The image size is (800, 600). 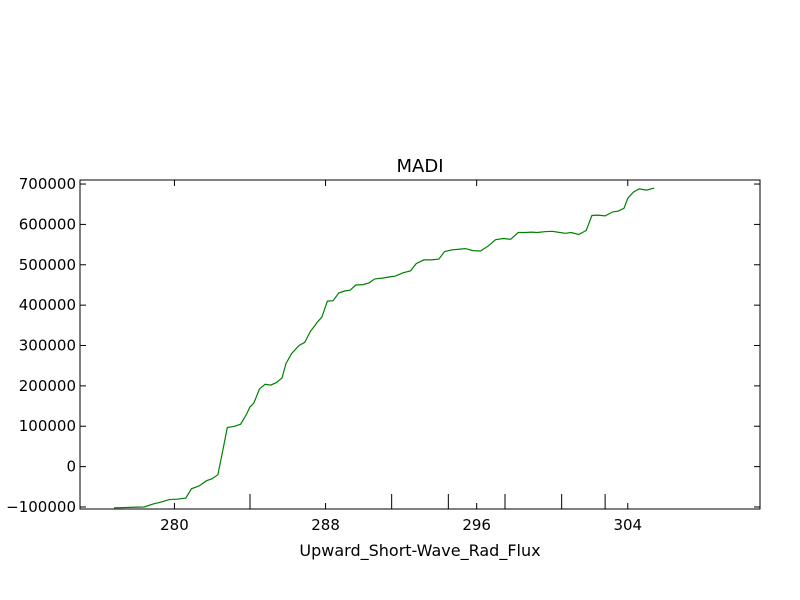 I want to click on x-tick-label: 280, so click(x=174, y=525).